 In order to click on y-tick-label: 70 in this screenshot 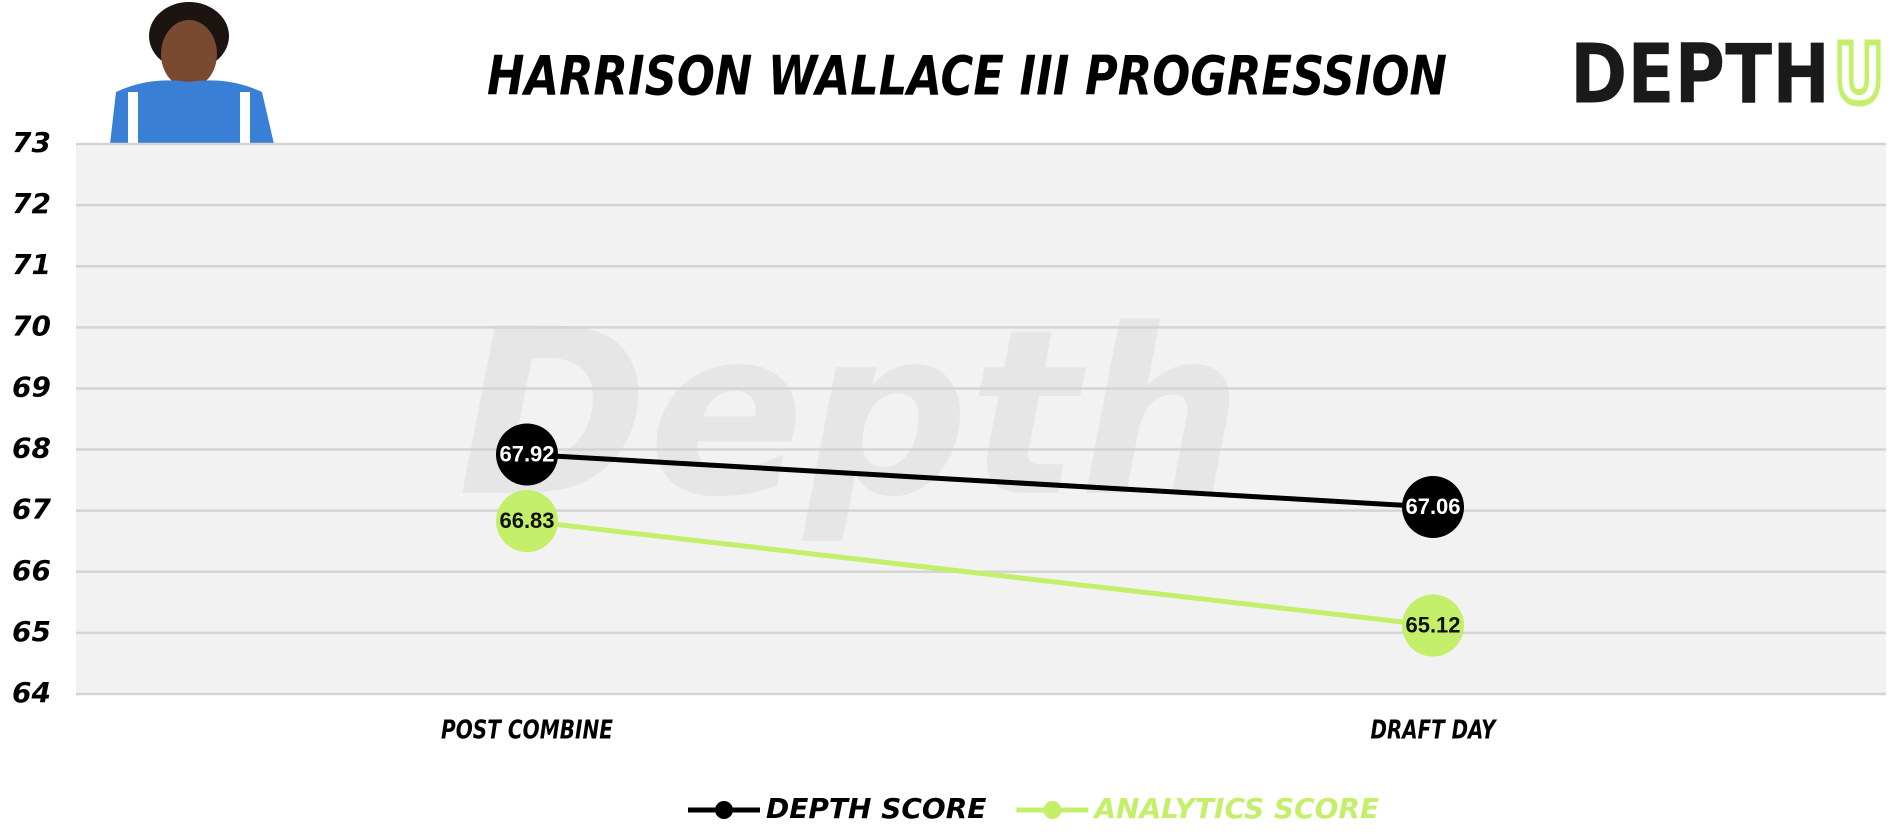, I will do `click(31, 325)`.